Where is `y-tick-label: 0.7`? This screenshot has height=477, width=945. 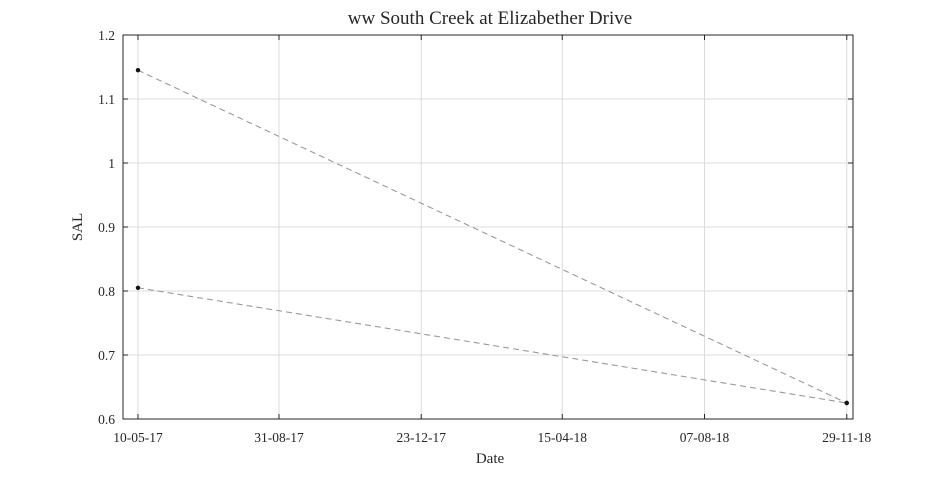 y-tick-label: 0.7 is located at coordinates (106, 355).